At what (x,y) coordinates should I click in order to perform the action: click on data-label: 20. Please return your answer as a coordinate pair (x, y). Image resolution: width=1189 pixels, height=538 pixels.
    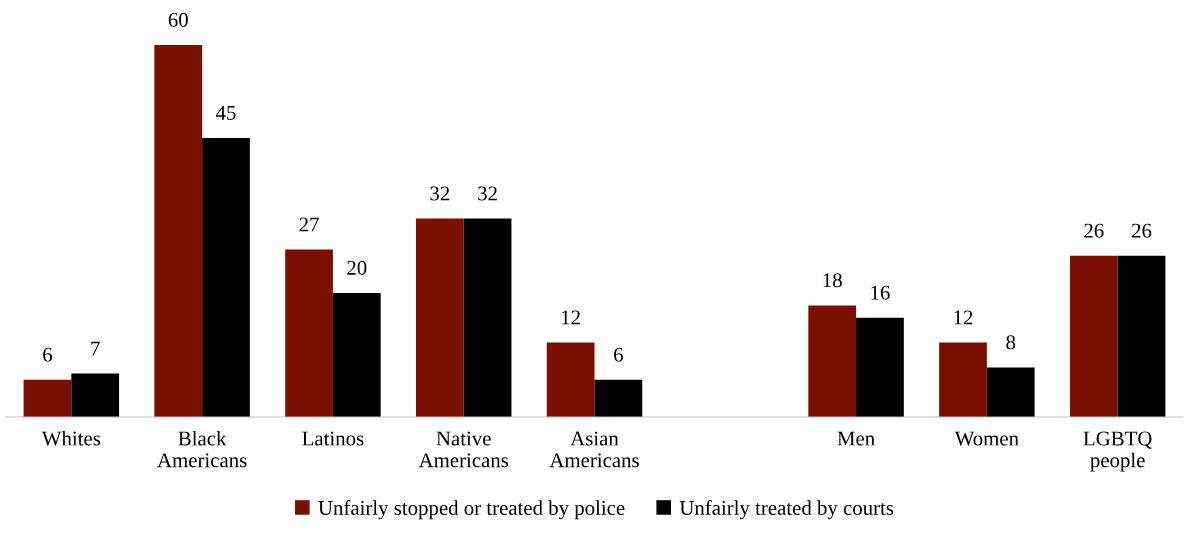
    Looking at the image, I should click on (357, 267).